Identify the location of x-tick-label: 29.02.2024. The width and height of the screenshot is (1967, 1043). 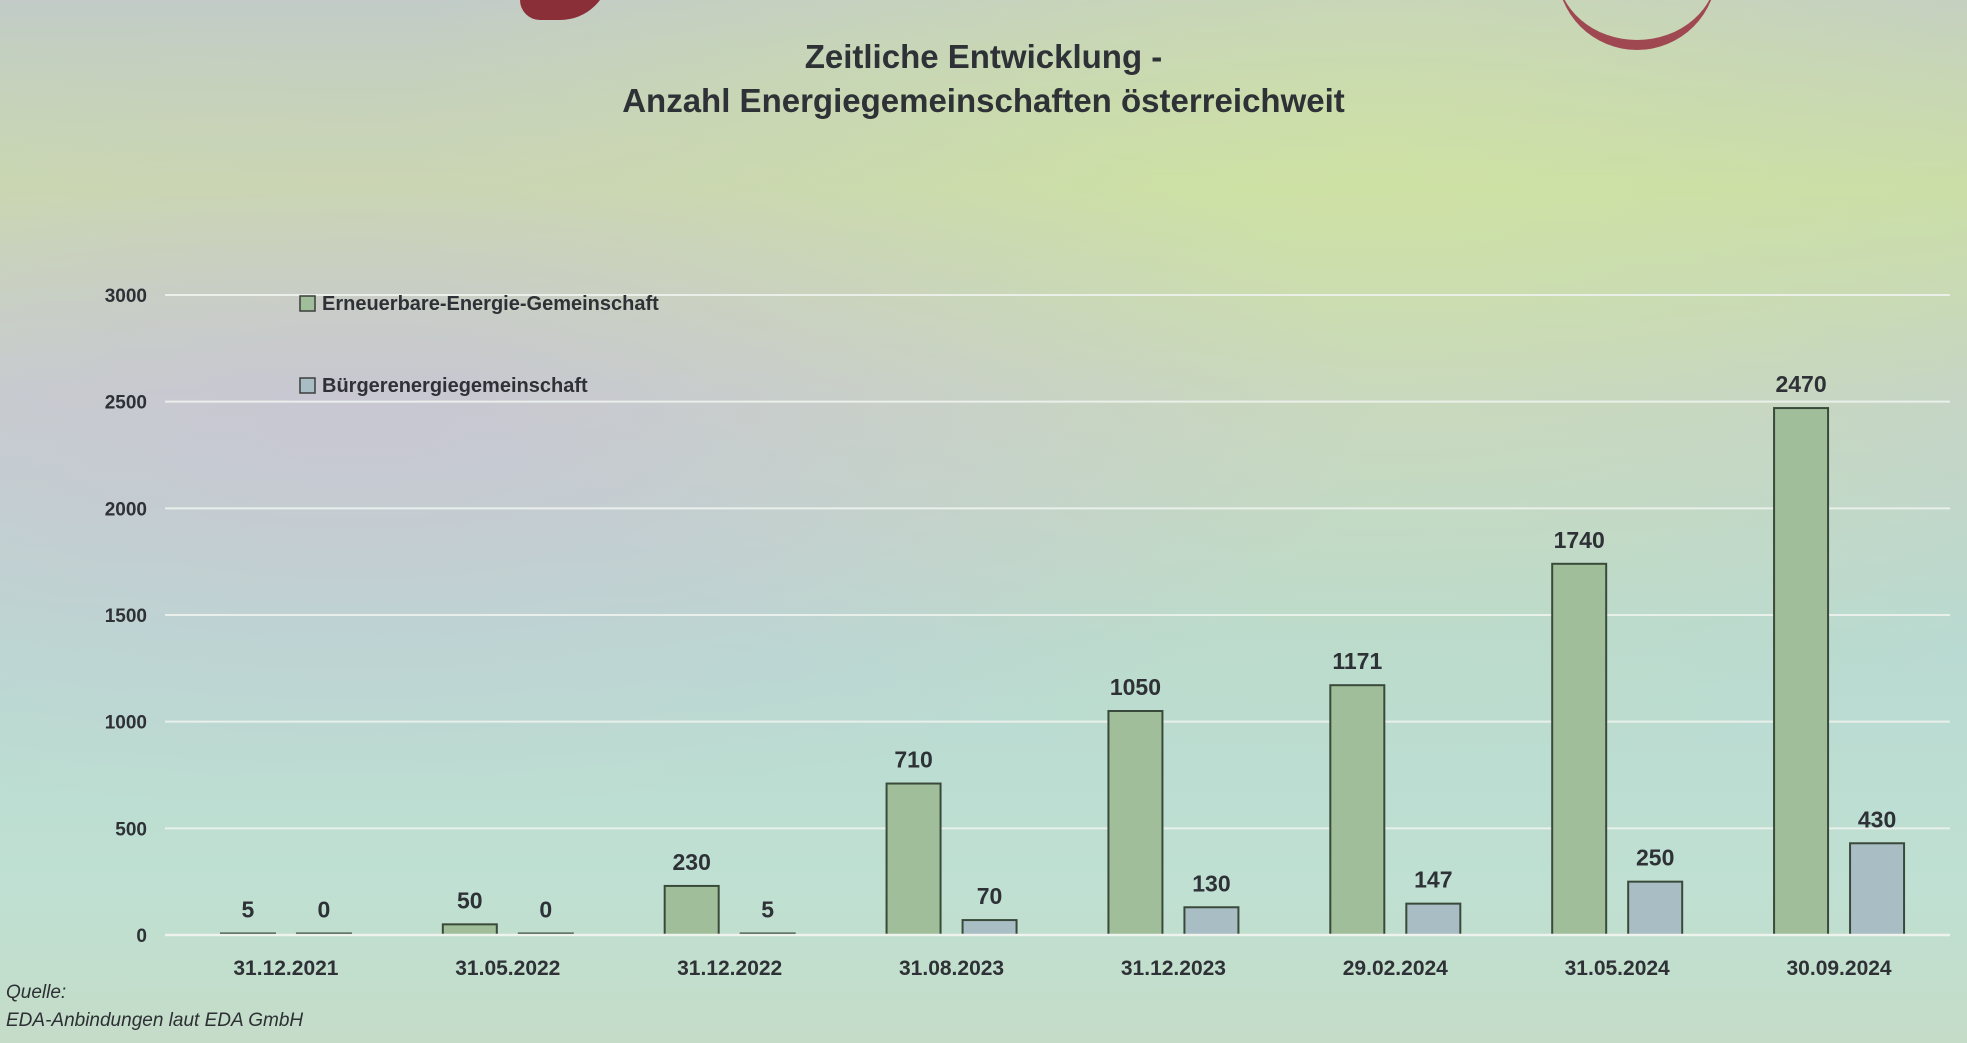
(1395, 968).